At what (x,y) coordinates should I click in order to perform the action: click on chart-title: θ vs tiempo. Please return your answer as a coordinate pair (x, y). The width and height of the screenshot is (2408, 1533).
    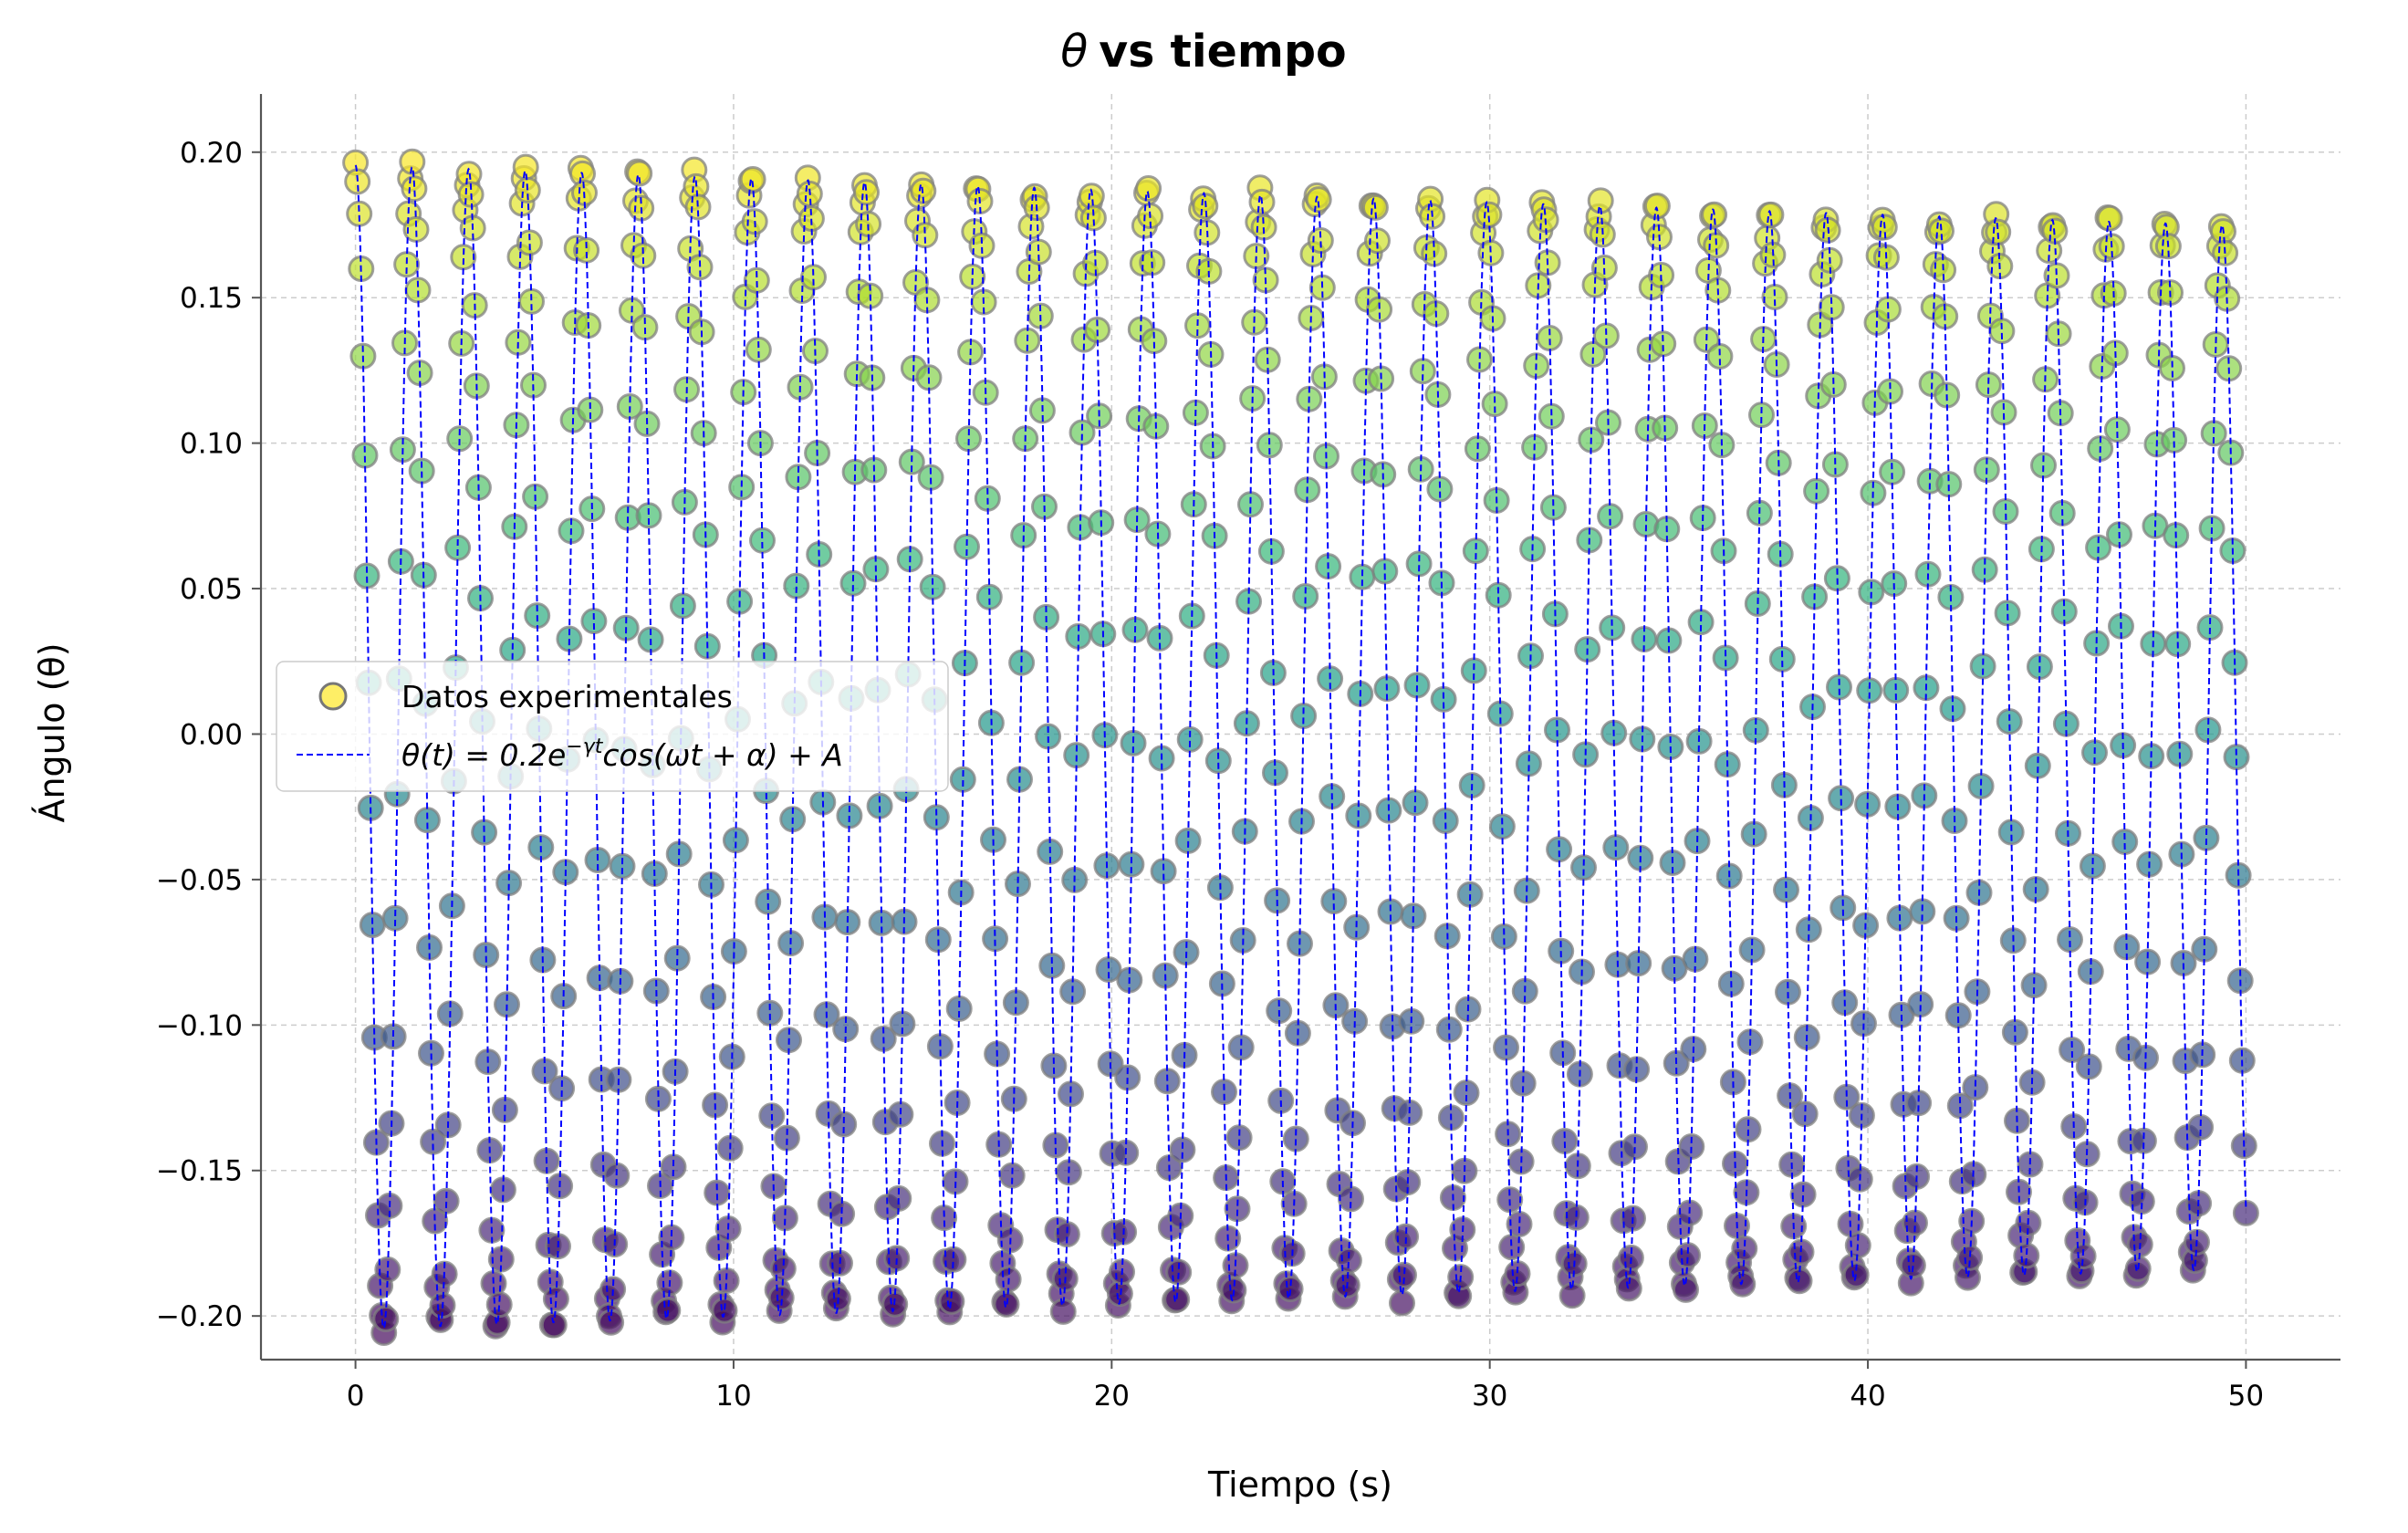
    Looking at the image, I should click on (1203, 52).